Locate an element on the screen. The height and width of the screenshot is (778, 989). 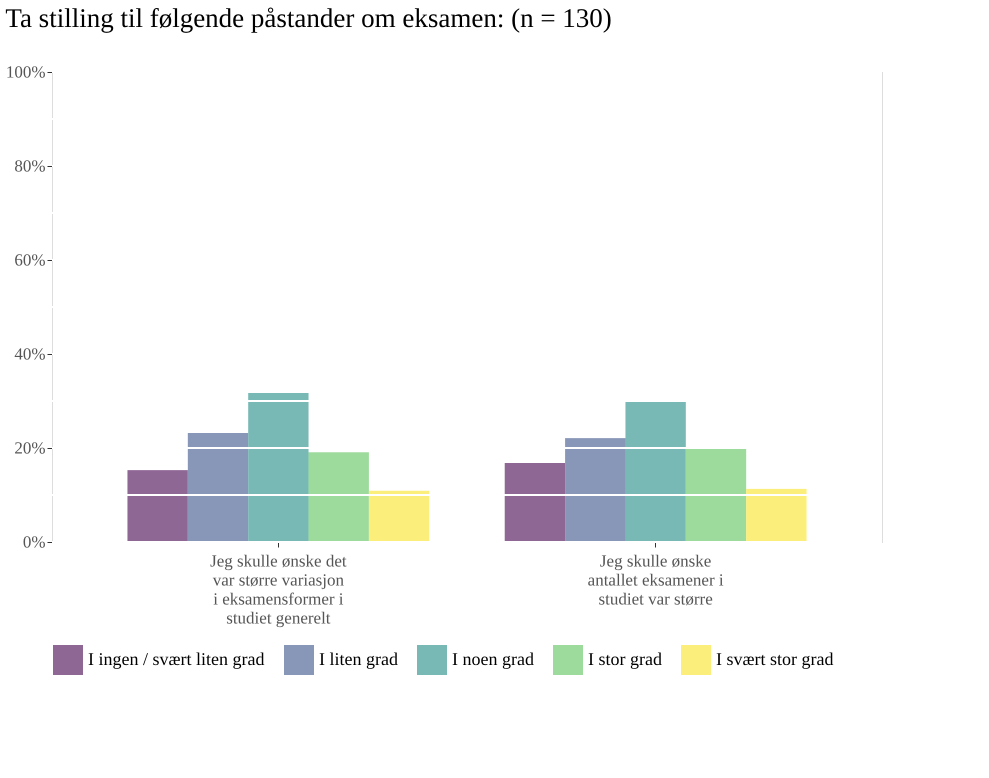
y-tick-label: 40% is located at coordinates (30, 354).